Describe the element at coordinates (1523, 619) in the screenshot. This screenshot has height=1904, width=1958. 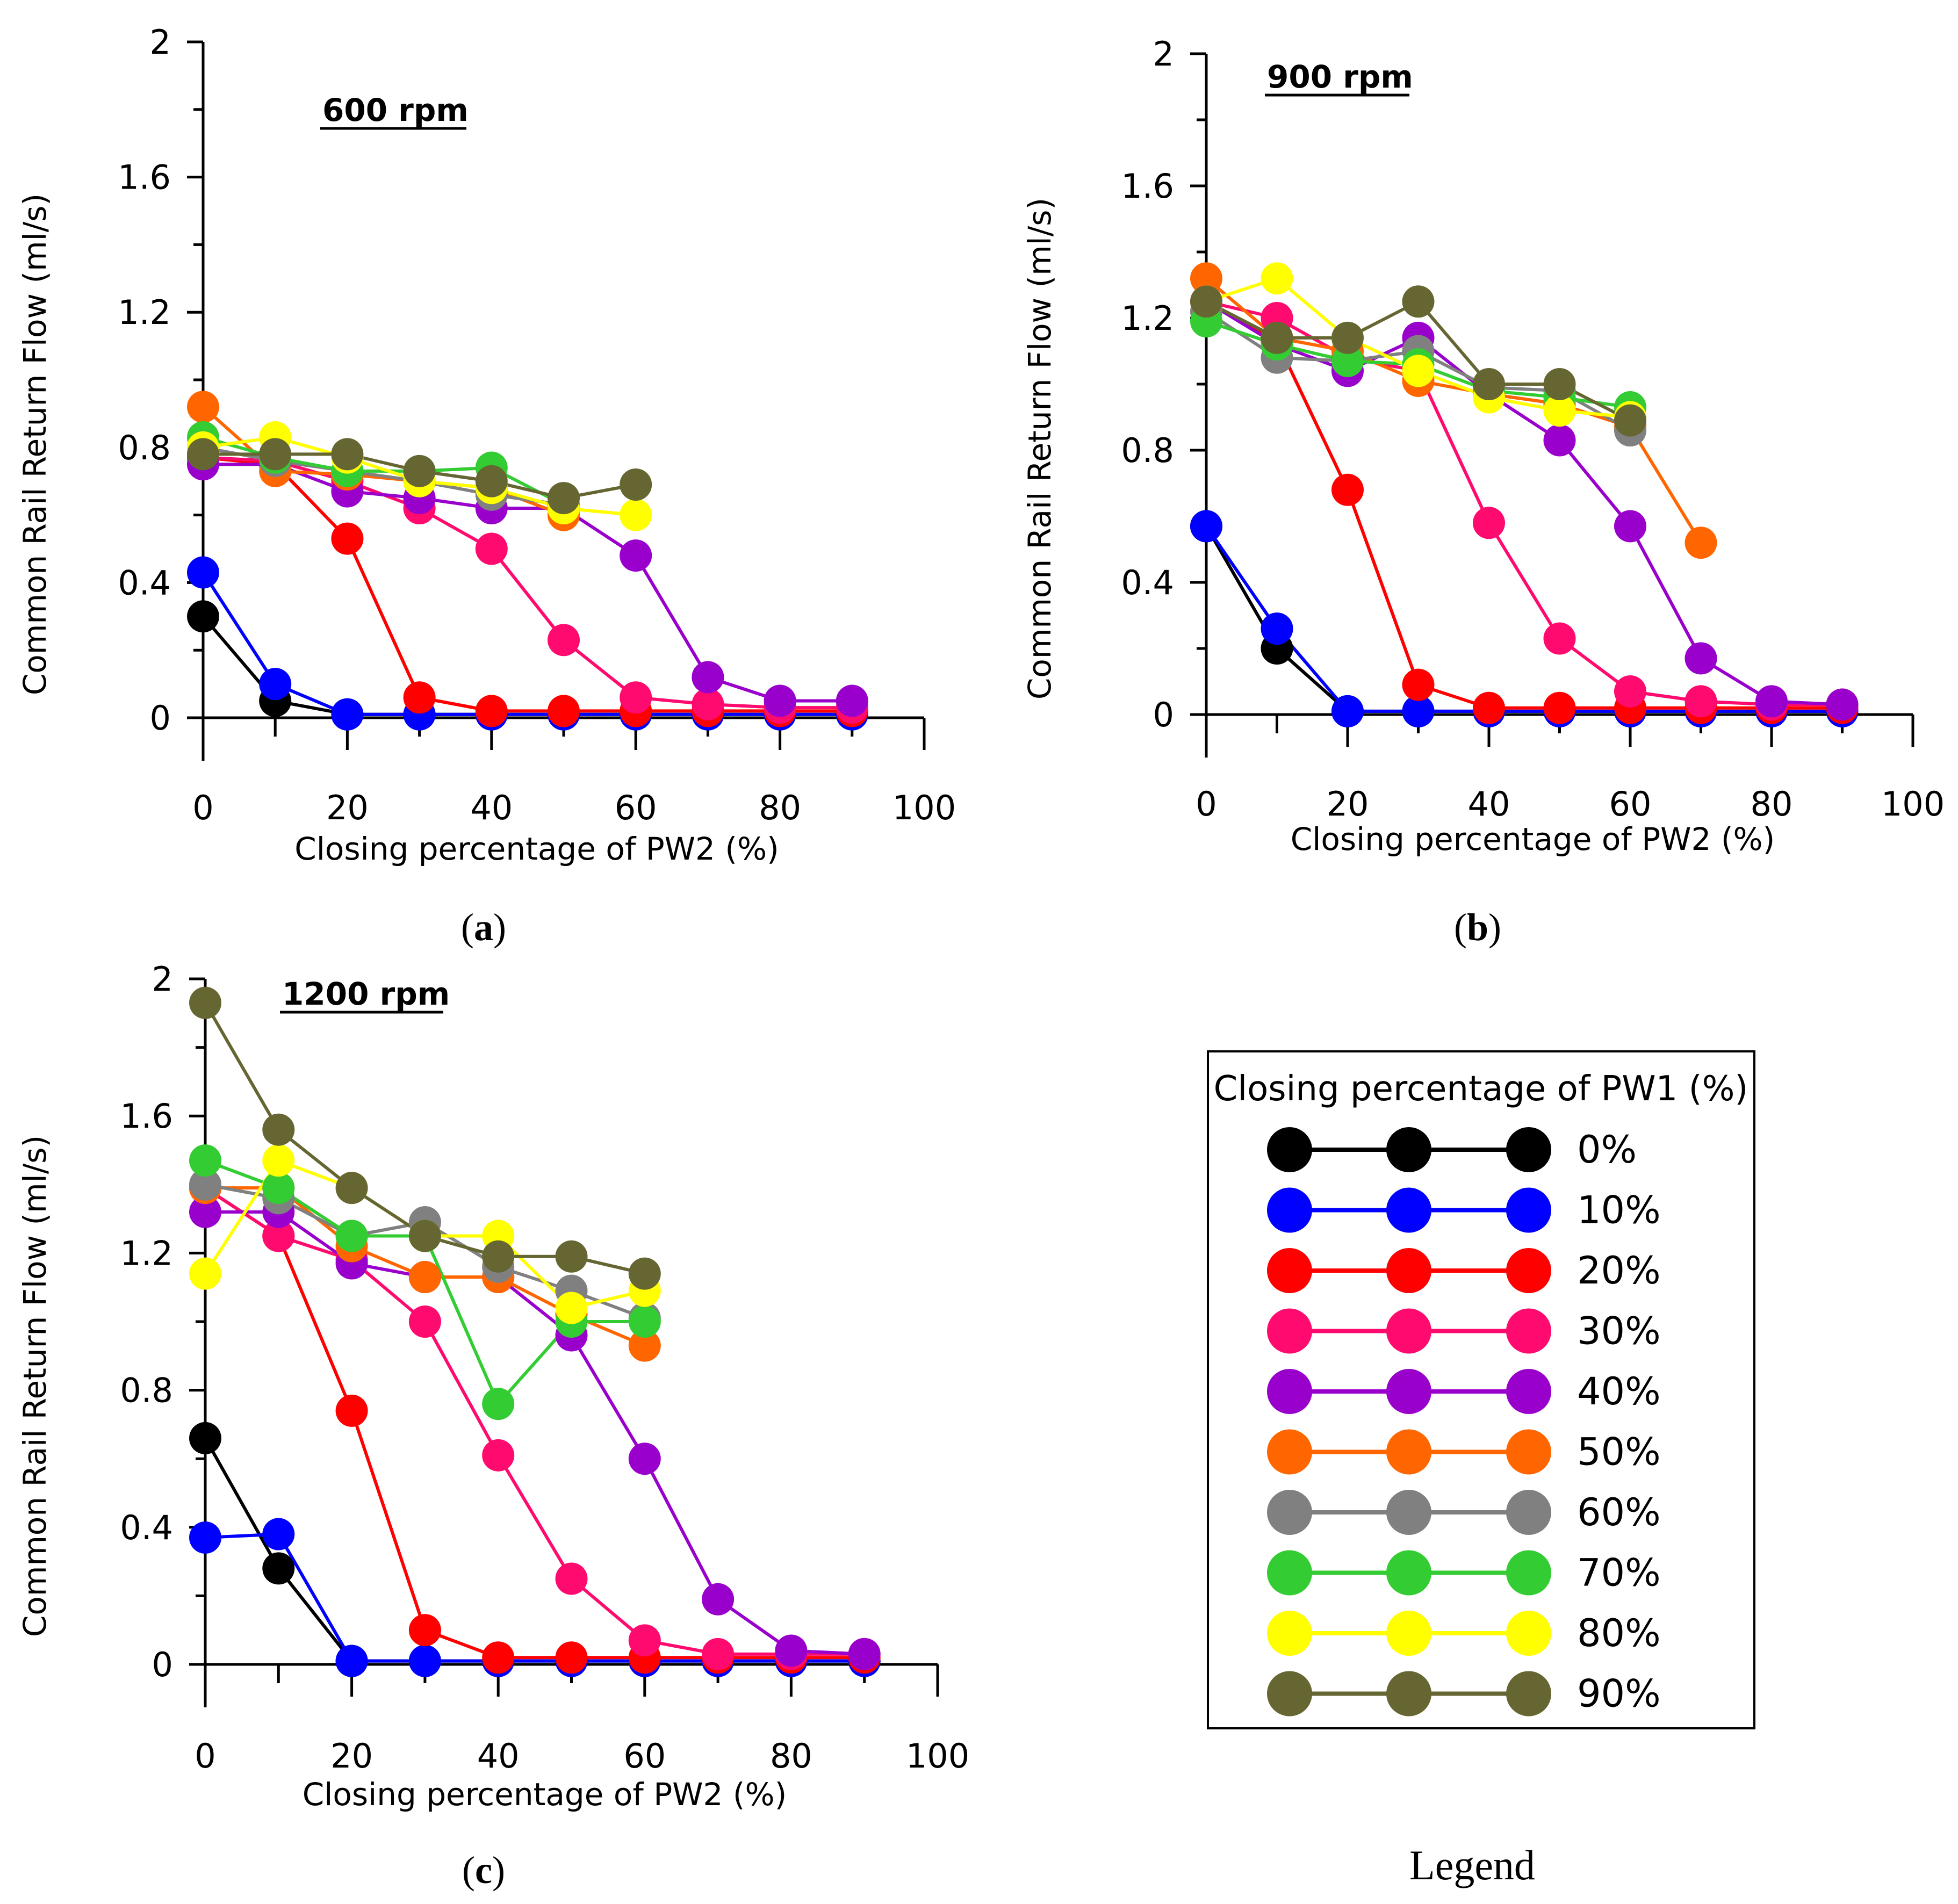
I see `series-line-10pct` at that location.